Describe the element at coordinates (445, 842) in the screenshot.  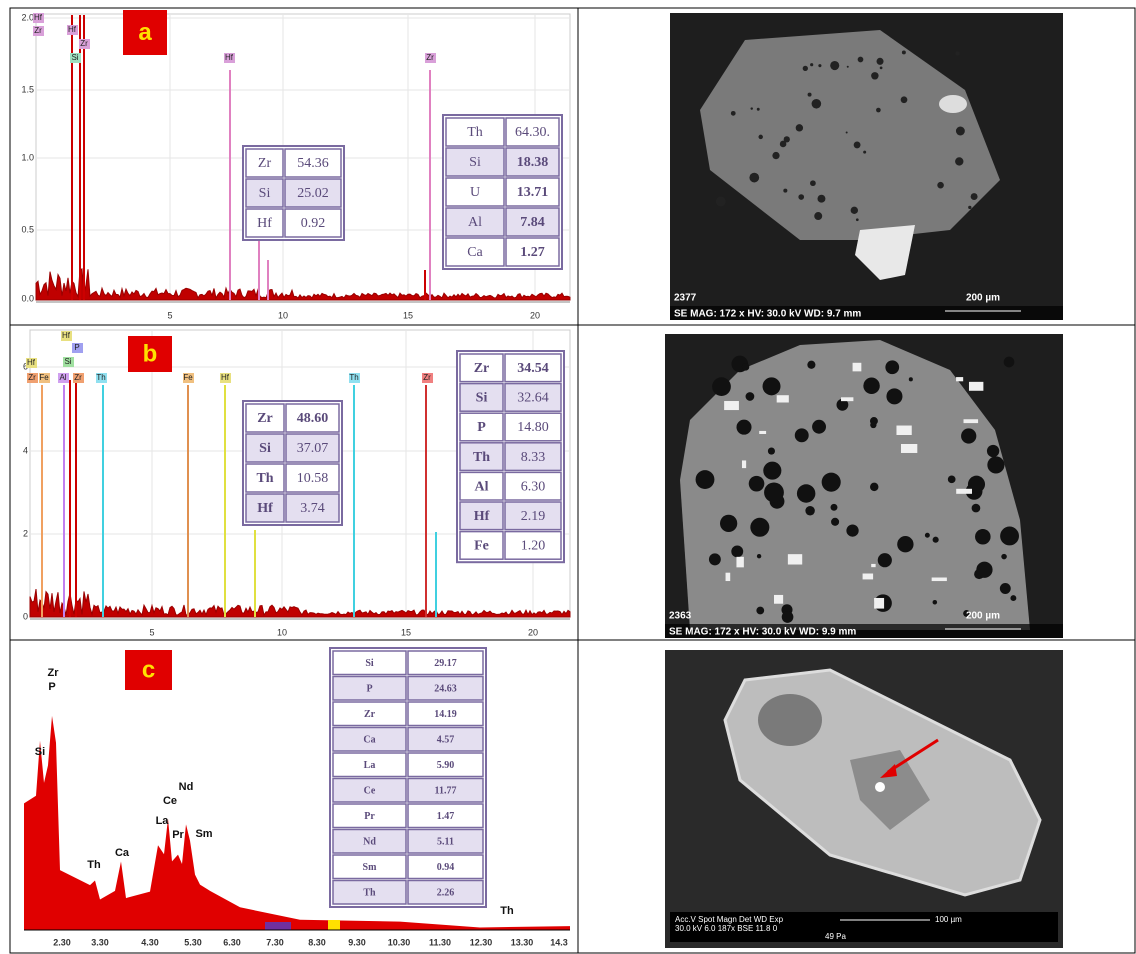
I see `table-text: 5.11` at that location.